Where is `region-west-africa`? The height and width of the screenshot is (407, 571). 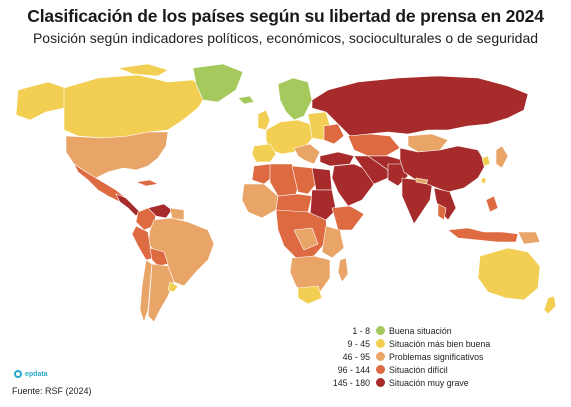
region-west-africa is located at coordinates (260, 201).